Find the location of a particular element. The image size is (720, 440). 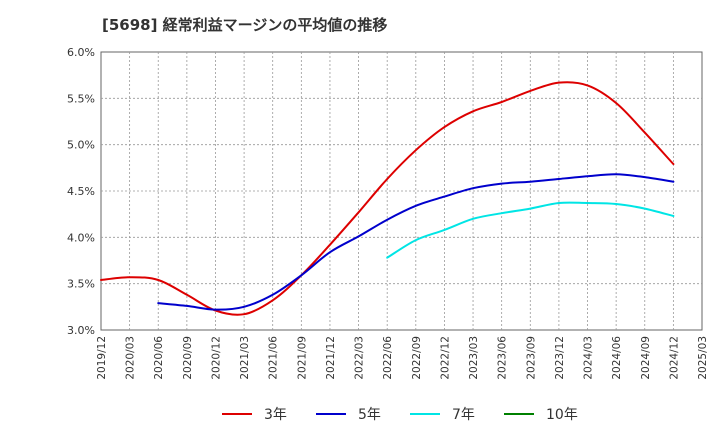

x-tick-label: 2021/03 is located at coordinates (245, 358).